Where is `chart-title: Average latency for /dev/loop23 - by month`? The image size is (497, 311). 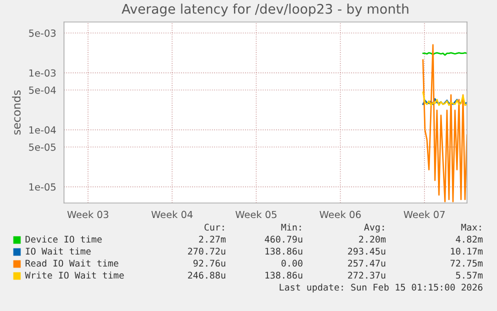 chart-title: Average latency for /dev/loop23 - by month is located at coordinates (265, 10).